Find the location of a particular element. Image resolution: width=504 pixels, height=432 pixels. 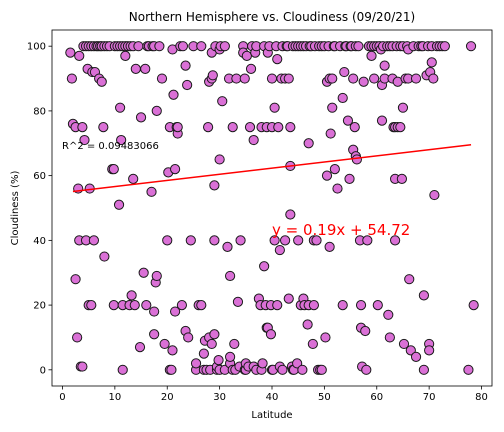

x-tick-label: 80 is located at coordinates (481, 397).